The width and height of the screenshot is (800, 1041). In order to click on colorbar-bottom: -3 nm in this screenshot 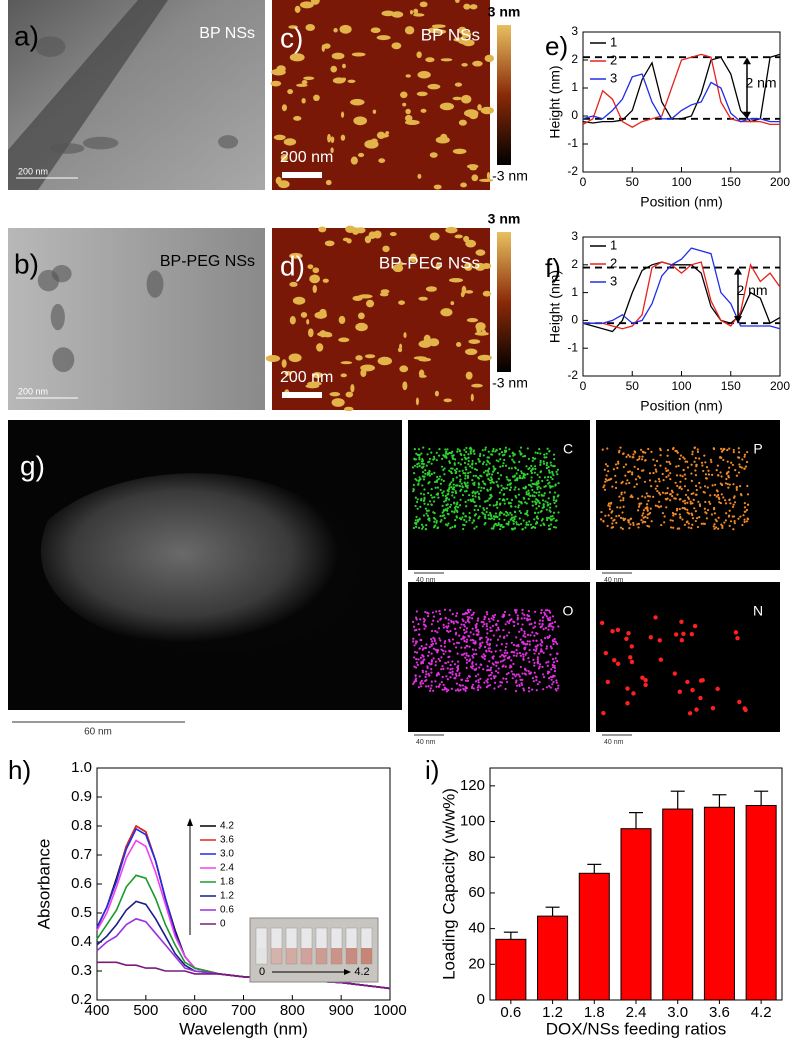, I will do `click(510, 383)`.